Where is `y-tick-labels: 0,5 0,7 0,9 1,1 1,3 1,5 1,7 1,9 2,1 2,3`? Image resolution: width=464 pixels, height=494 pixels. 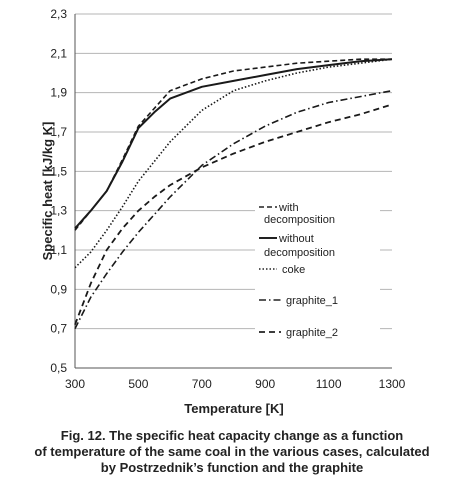
y-tick-labels: 0,5 0,7 0,9 1,1 1,3 1,5 1,7 1,9 2,1 2,3 is located at coordinates (58, 191).